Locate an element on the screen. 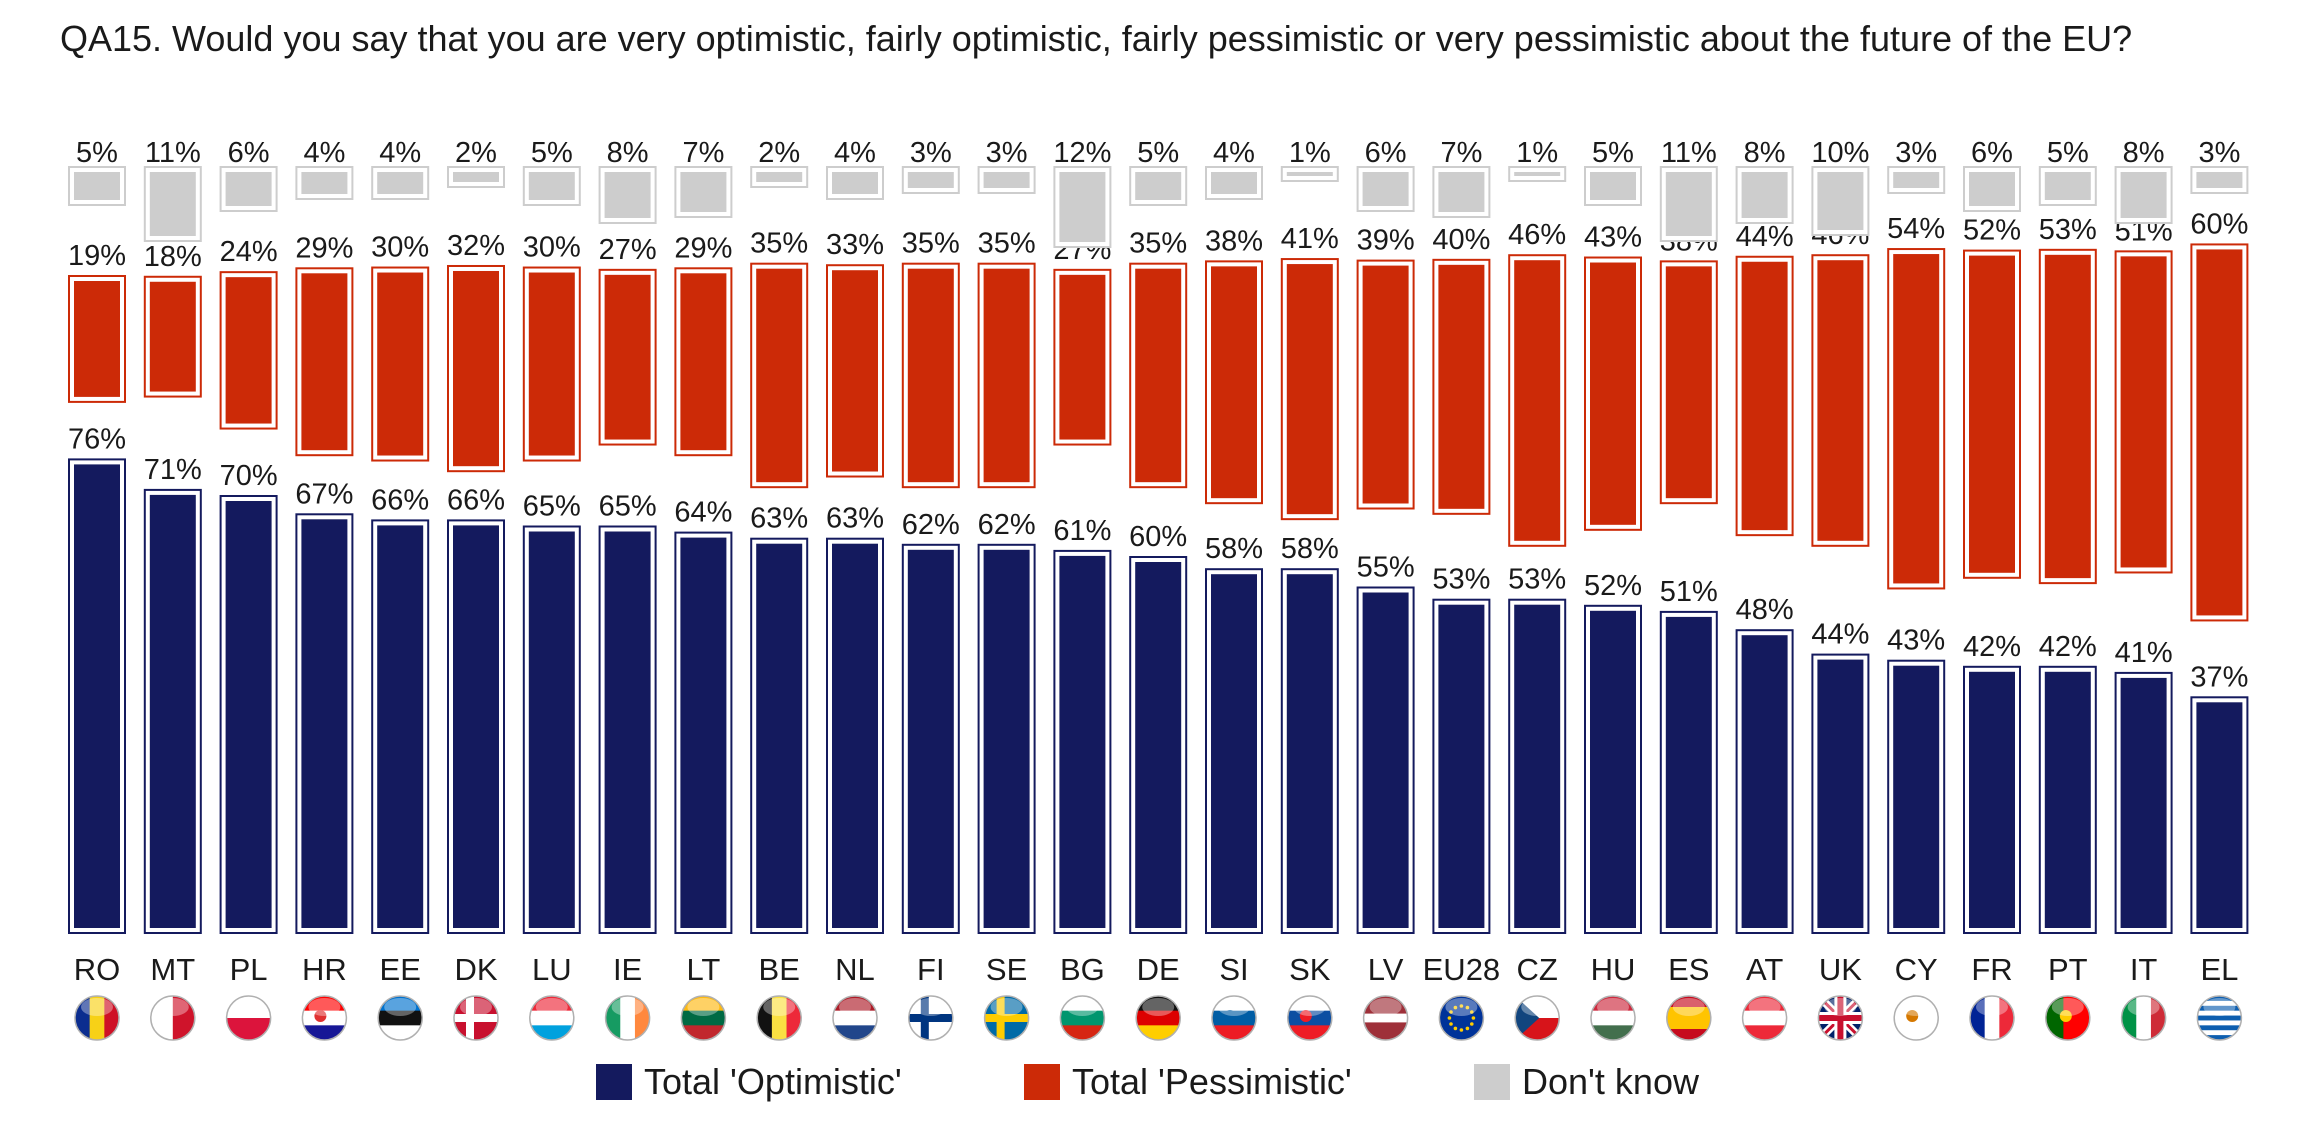 The image size is (2301, 1121). portugal-flag-icon-ring is located at coordinates (2068, 1018).